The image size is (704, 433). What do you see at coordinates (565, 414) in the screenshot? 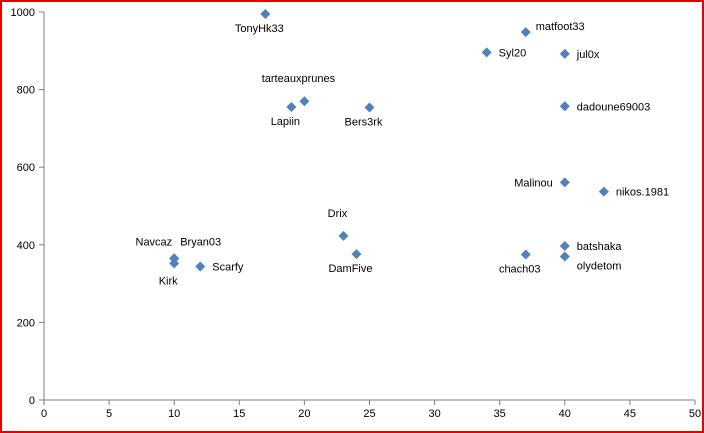
I see `x-tick-label: 40` at bounding box center [565, 414].